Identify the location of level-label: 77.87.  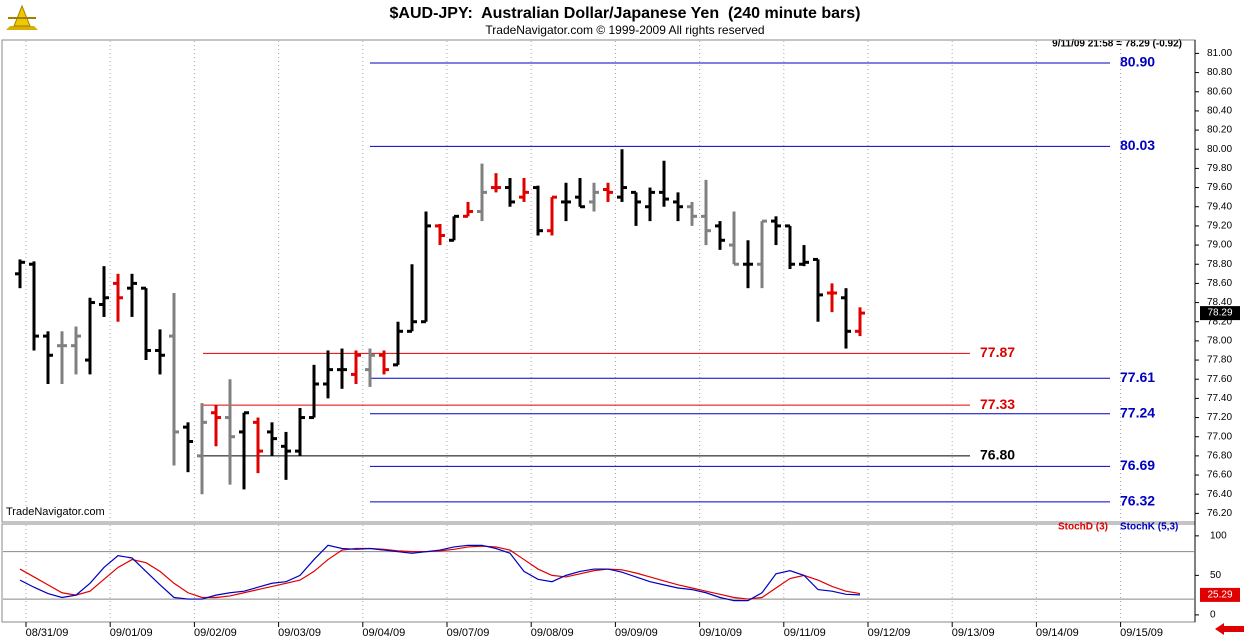
(997, 352).